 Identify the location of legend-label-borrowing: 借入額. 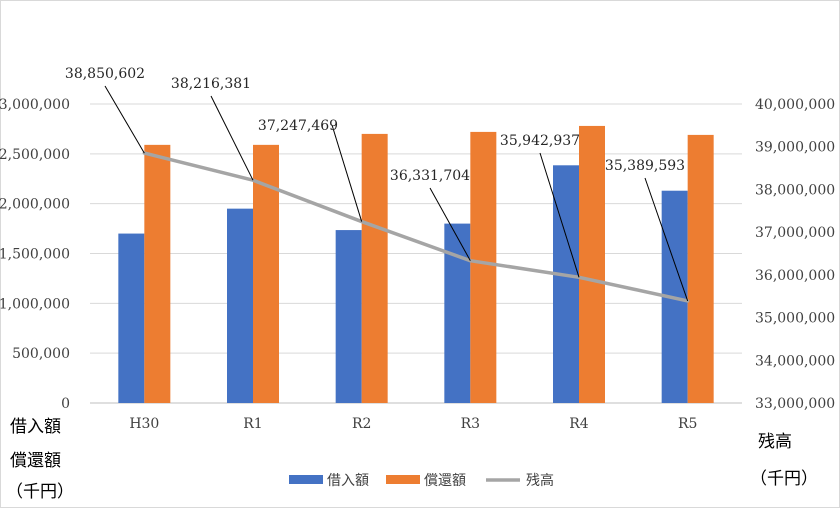
(348, 481).